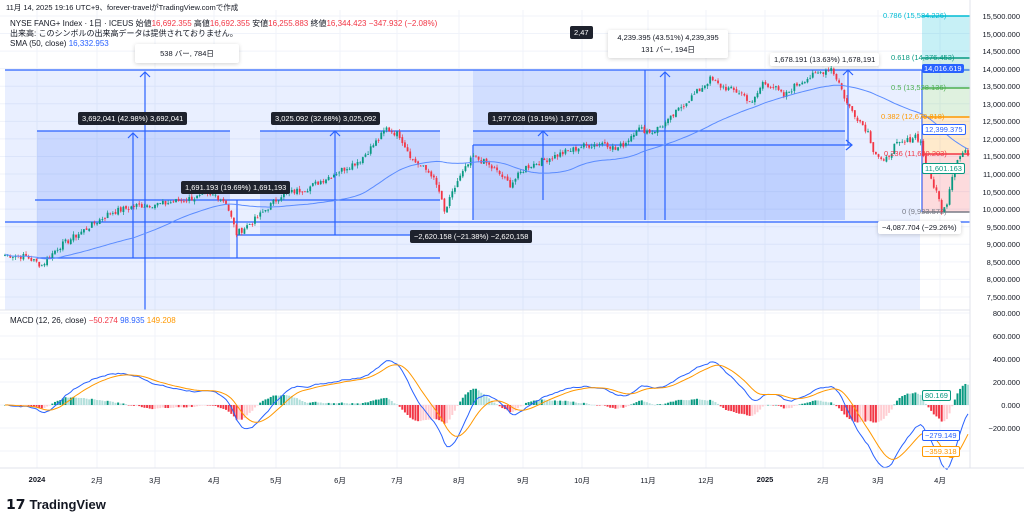 This screenshot has width=1024, height=521. Describe the element at coordinates (72, 23) in the screenshot. I see `symbol-title: NYSE FANG+ Index · 1日 · ICEUS` at that location.